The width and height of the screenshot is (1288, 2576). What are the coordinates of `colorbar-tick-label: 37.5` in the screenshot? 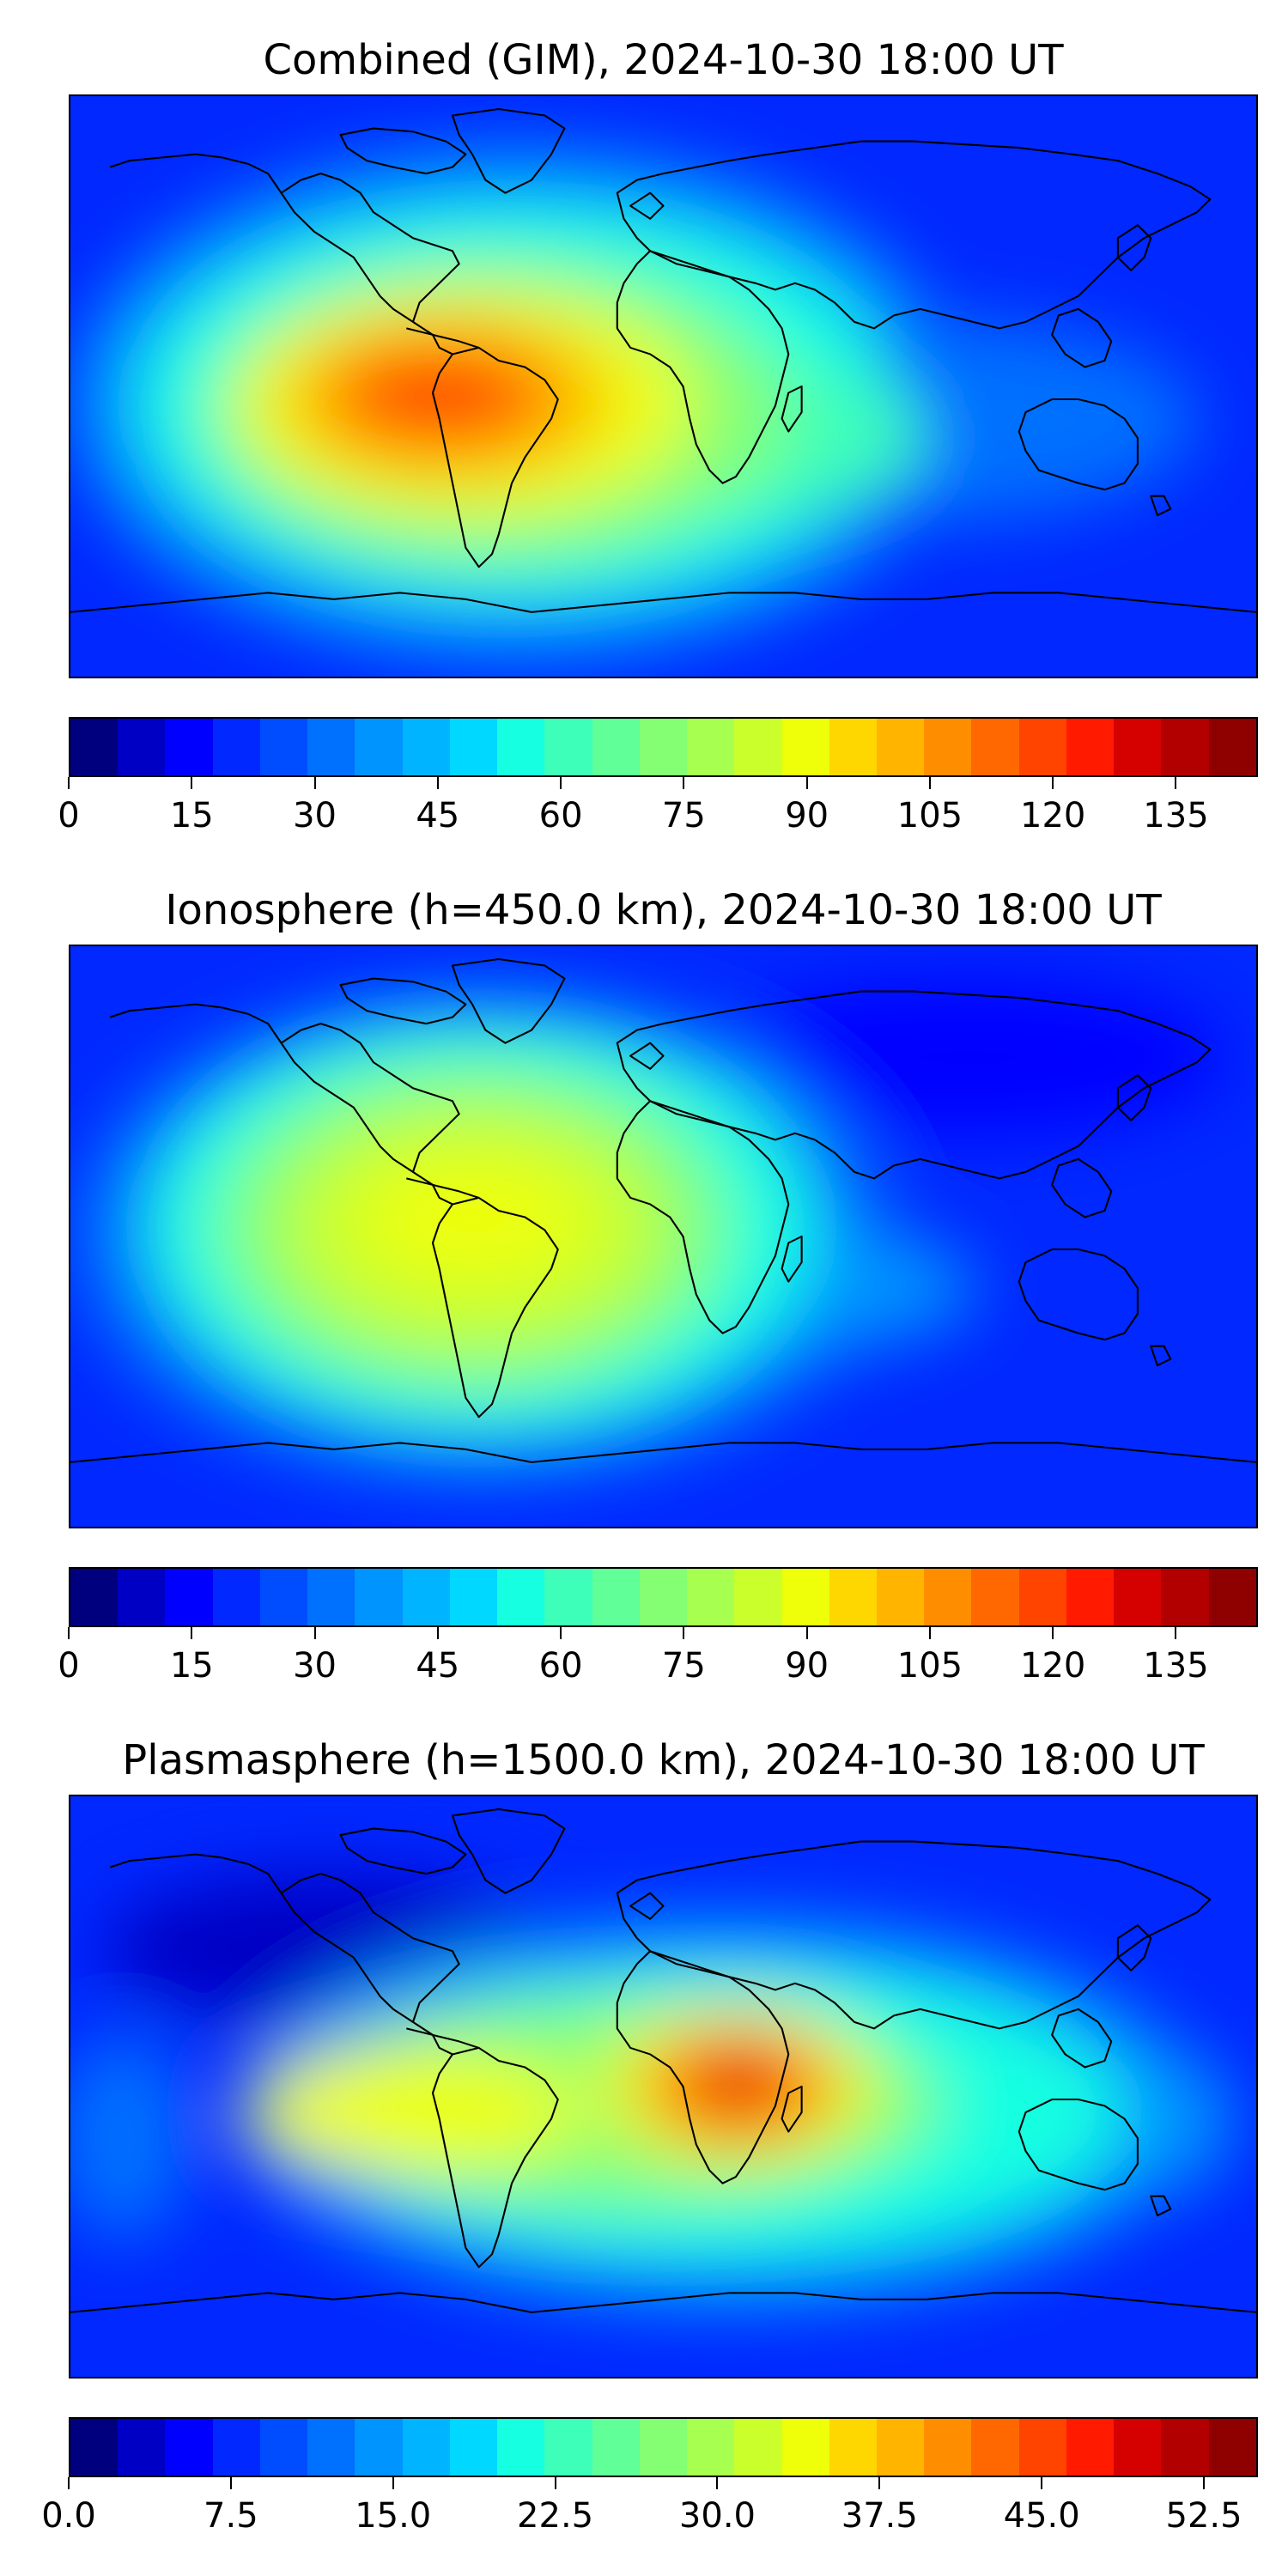 It's located at (879, 2516).